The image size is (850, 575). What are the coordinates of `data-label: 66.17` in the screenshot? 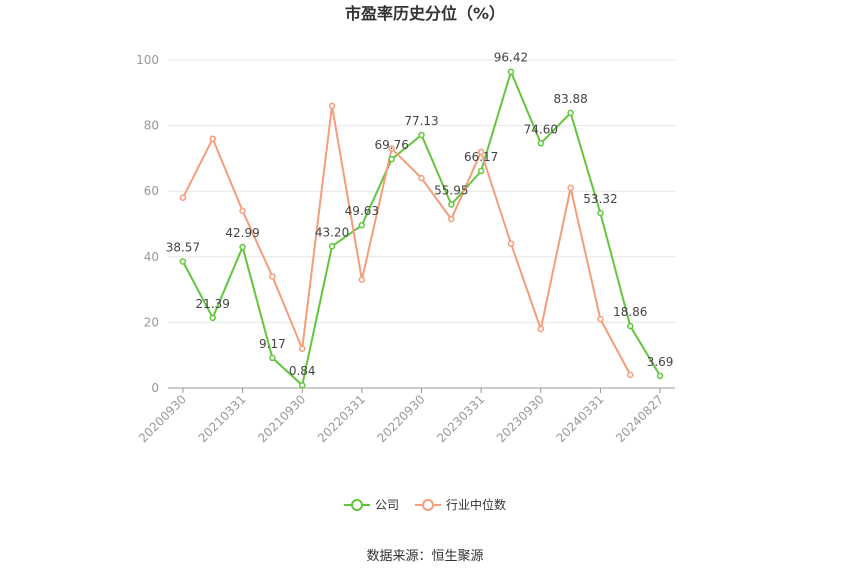 It's located at (481, 157).